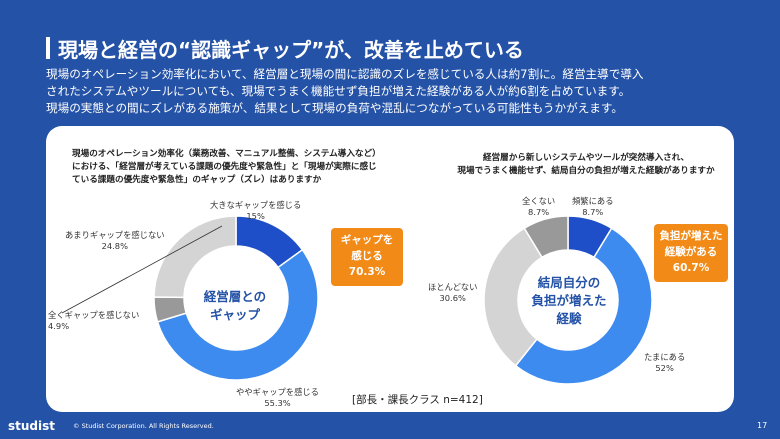 The height and width of the screenshot is (439, 780). I want to click on question-line: 現場のオペレーション効率化（業務改善、マニュアル整備、システム導入など）, so click(226, 154).